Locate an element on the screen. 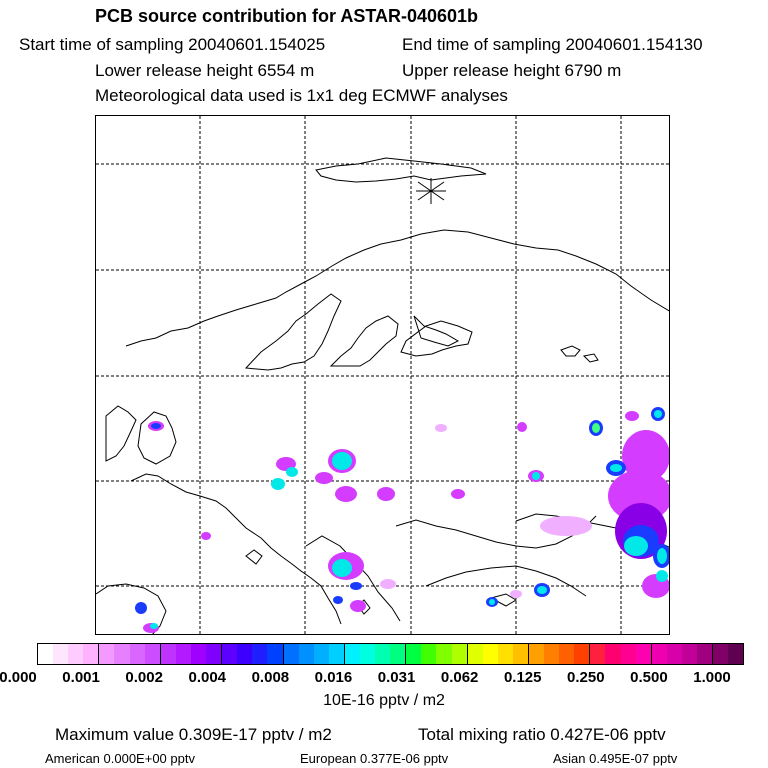 The height and width of the screenshot is (768, 768). colorbar is located at coordinates (390, 654).